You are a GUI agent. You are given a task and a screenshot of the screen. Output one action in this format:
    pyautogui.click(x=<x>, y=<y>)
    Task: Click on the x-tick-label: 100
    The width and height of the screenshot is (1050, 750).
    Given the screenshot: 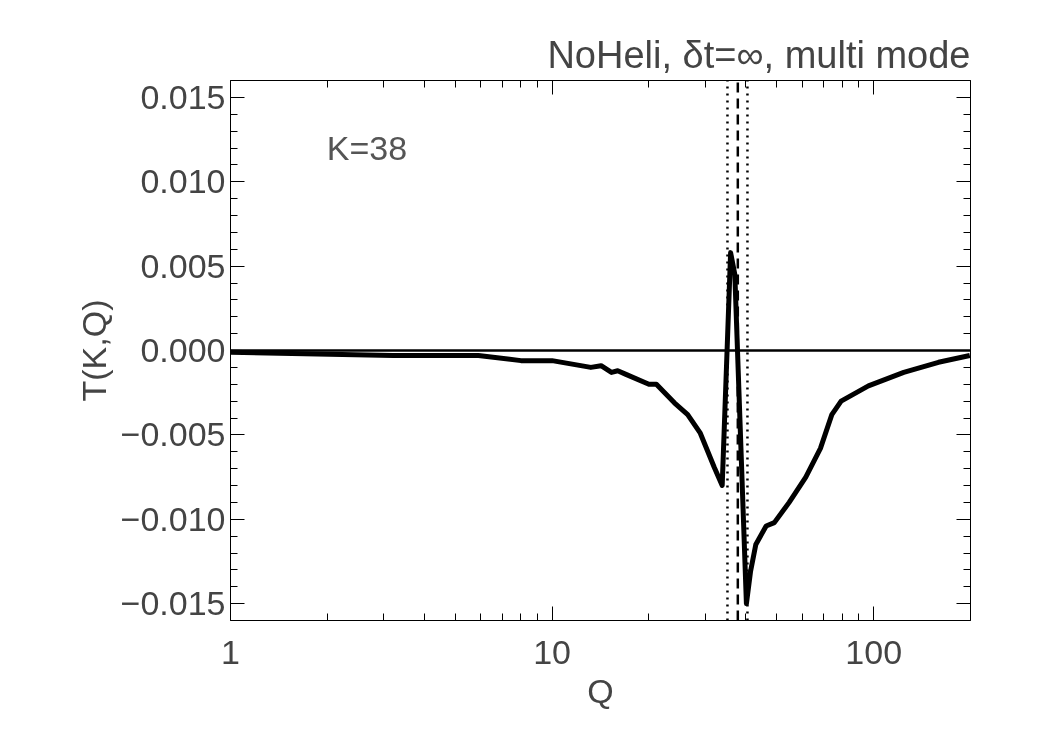 What is the action you would take?
    pyautogui.click(x=874, y=651)
    